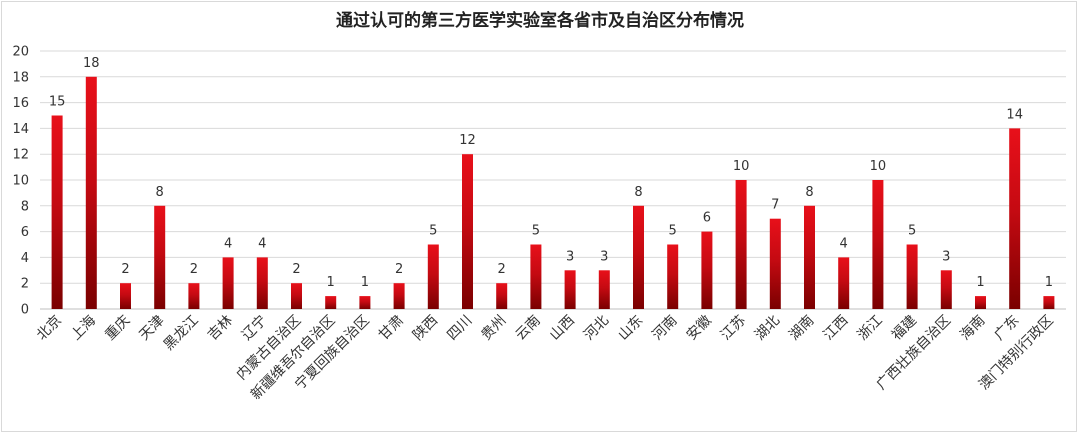  Describe the element at coordinates (20, 103) in the screenshot. I see `y-tick-label: 16` at that location.